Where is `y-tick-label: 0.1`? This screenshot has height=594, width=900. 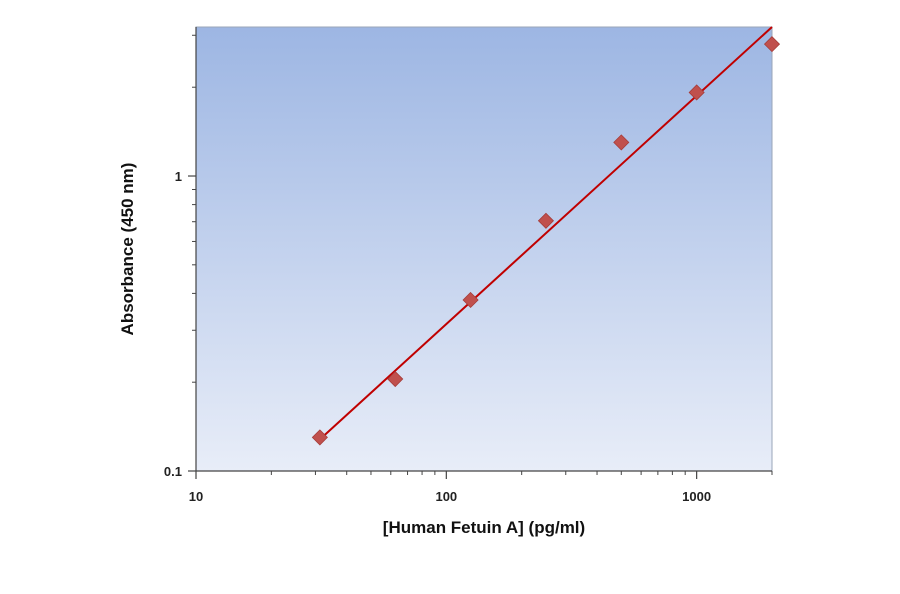 y-tick-label: 0.1 is located at coordinates (173, 471).